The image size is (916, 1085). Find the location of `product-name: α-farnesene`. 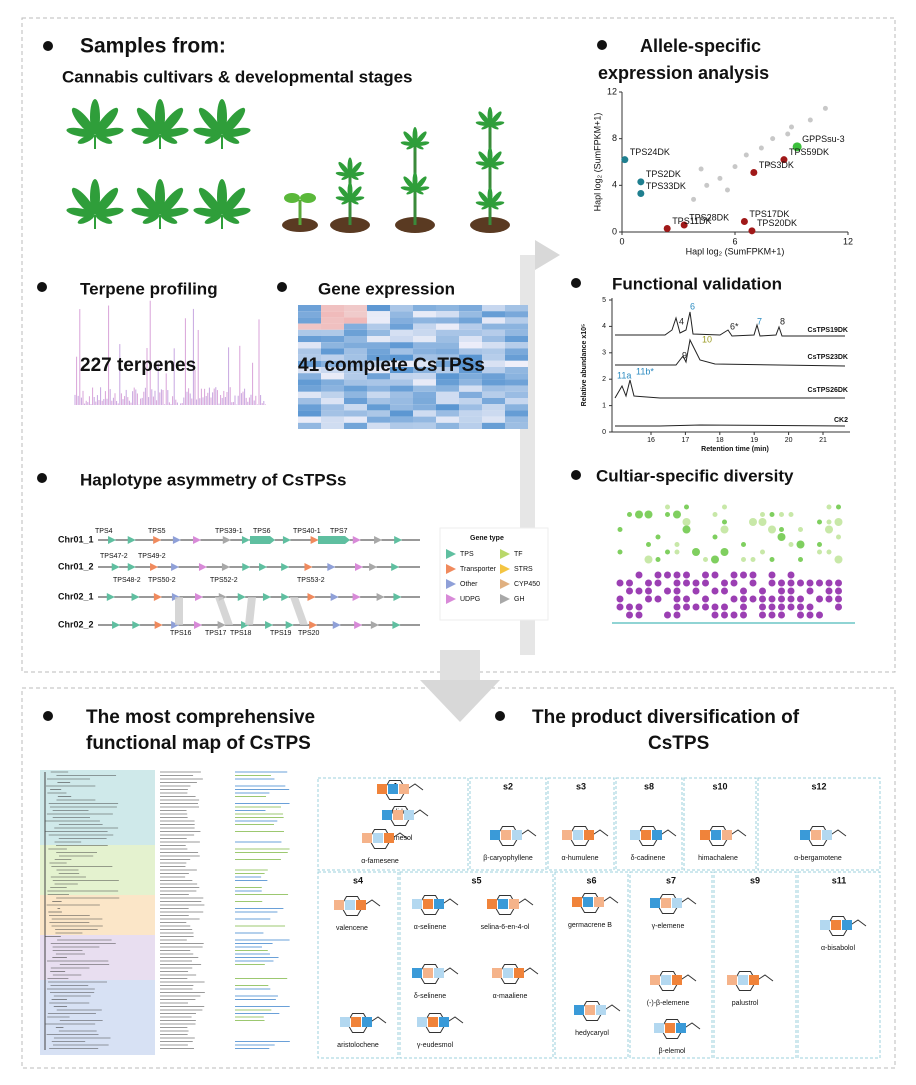

product-name: α-farnesene is located at coordinates (380, 861).